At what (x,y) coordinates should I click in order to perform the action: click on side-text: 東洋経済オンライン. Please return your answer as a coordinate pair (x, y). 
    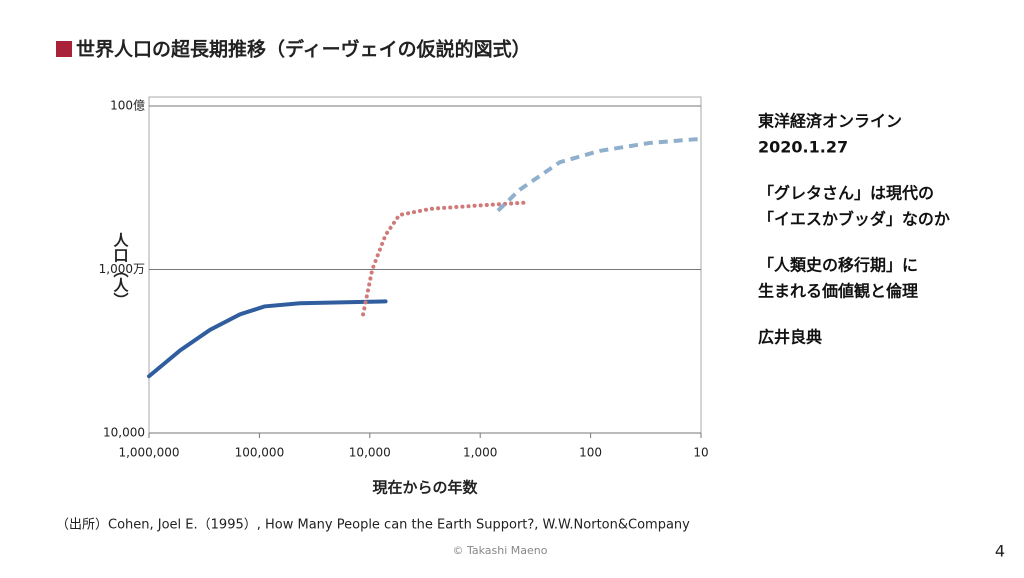
    Looking at the image, I should click on (830, 121).